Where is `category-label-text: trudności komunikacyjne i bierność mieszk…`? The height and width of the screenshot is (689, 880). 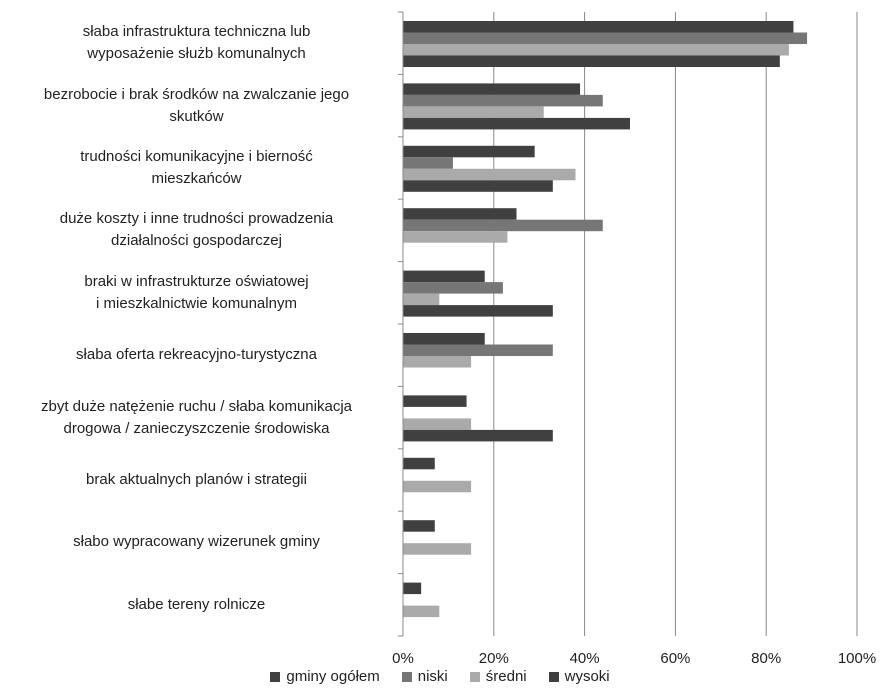 category-label-text: trudności komunikacyjne i bierność mieszk… is located at coordinates (196, 168).